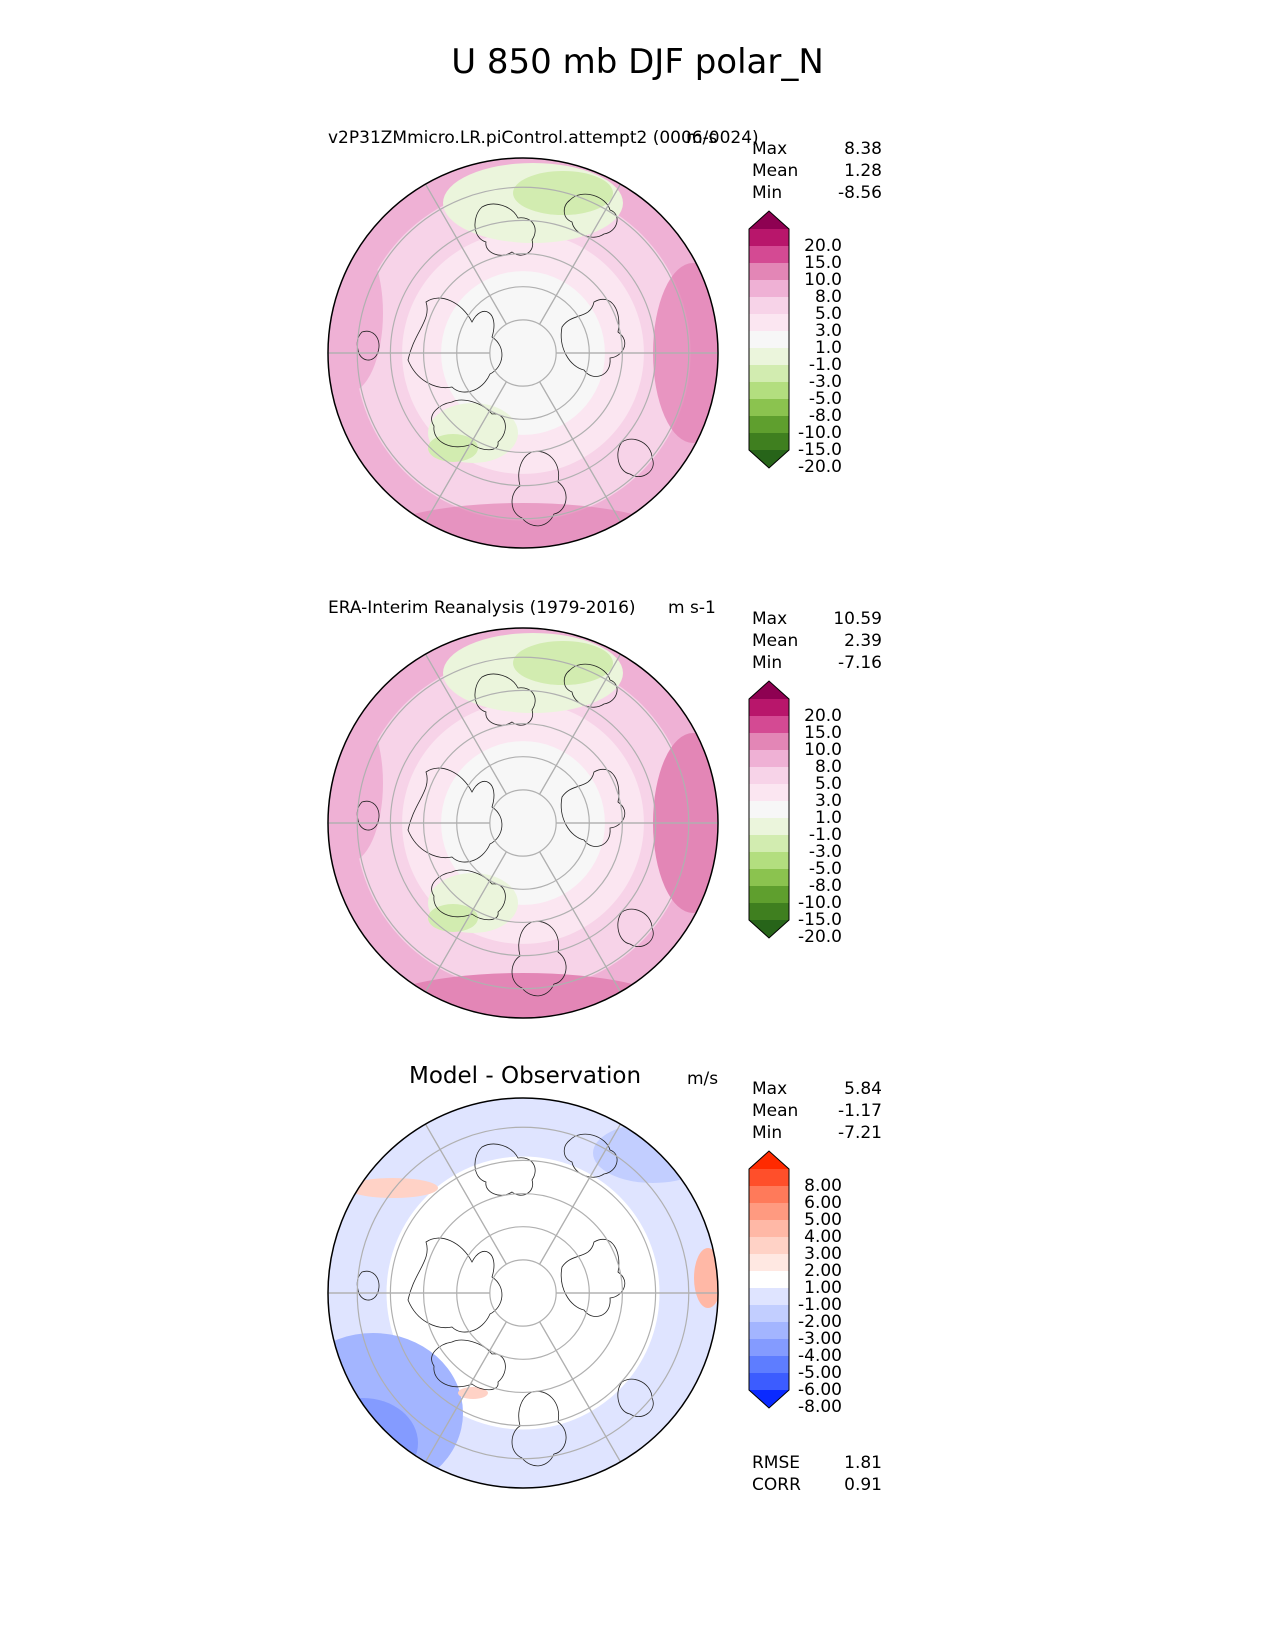 The image size is (1275, 1650). Describe the element at coordinates (820, 903) in the screenshot. I see `colorbar-tick-label: -10.0` at that location.